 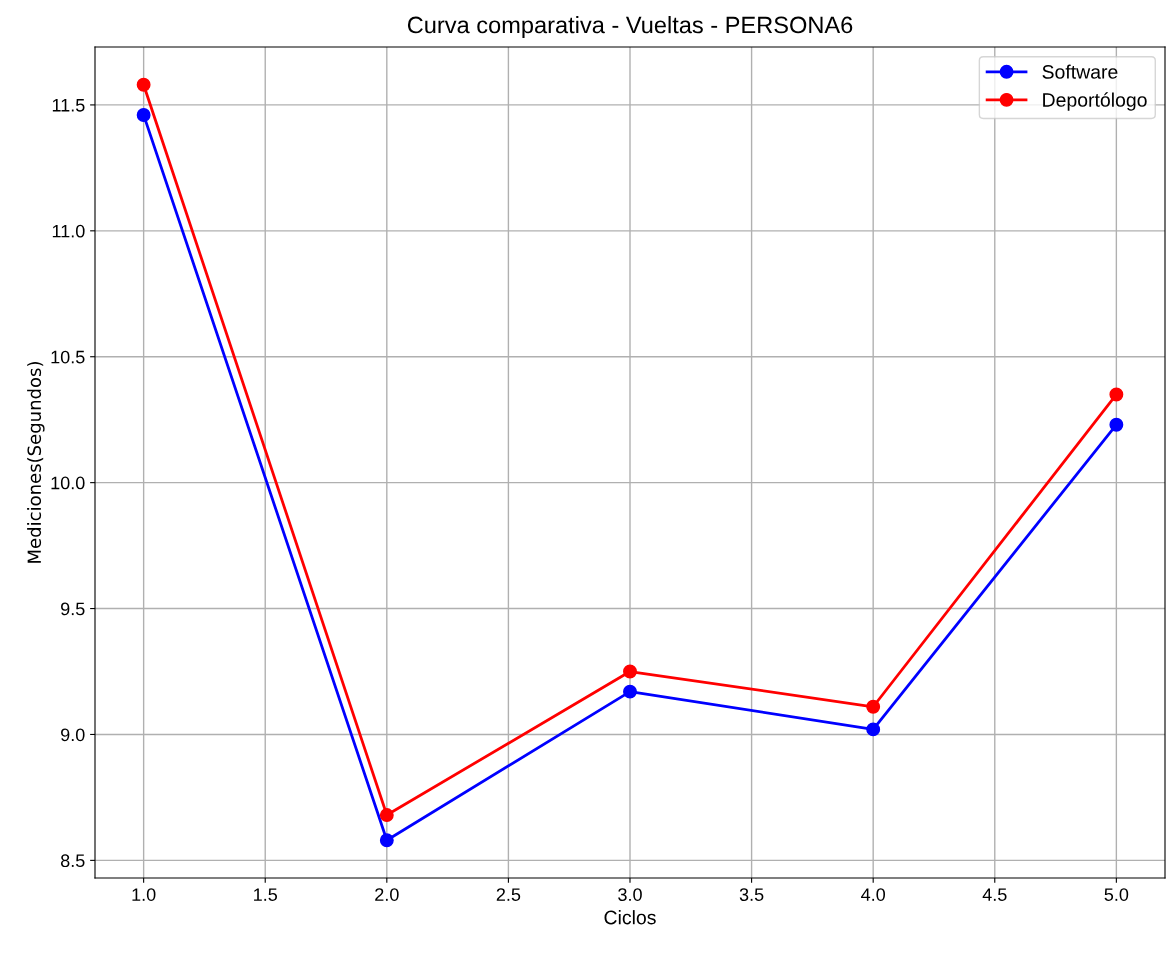 What do you see at coordinates (630, 917) in the screenshot?
I see `x-axis-title: Ciclos` at bounding box center [630, 917].